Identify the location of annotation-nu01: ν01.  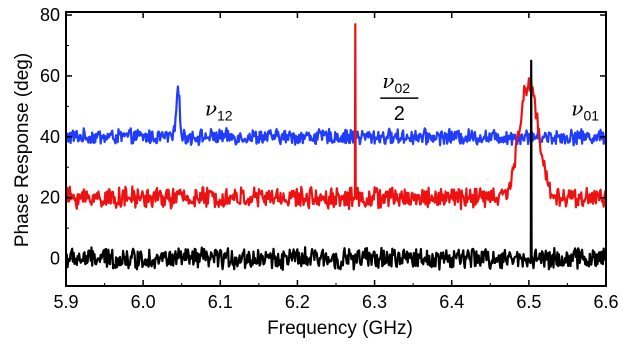
(585, 110).